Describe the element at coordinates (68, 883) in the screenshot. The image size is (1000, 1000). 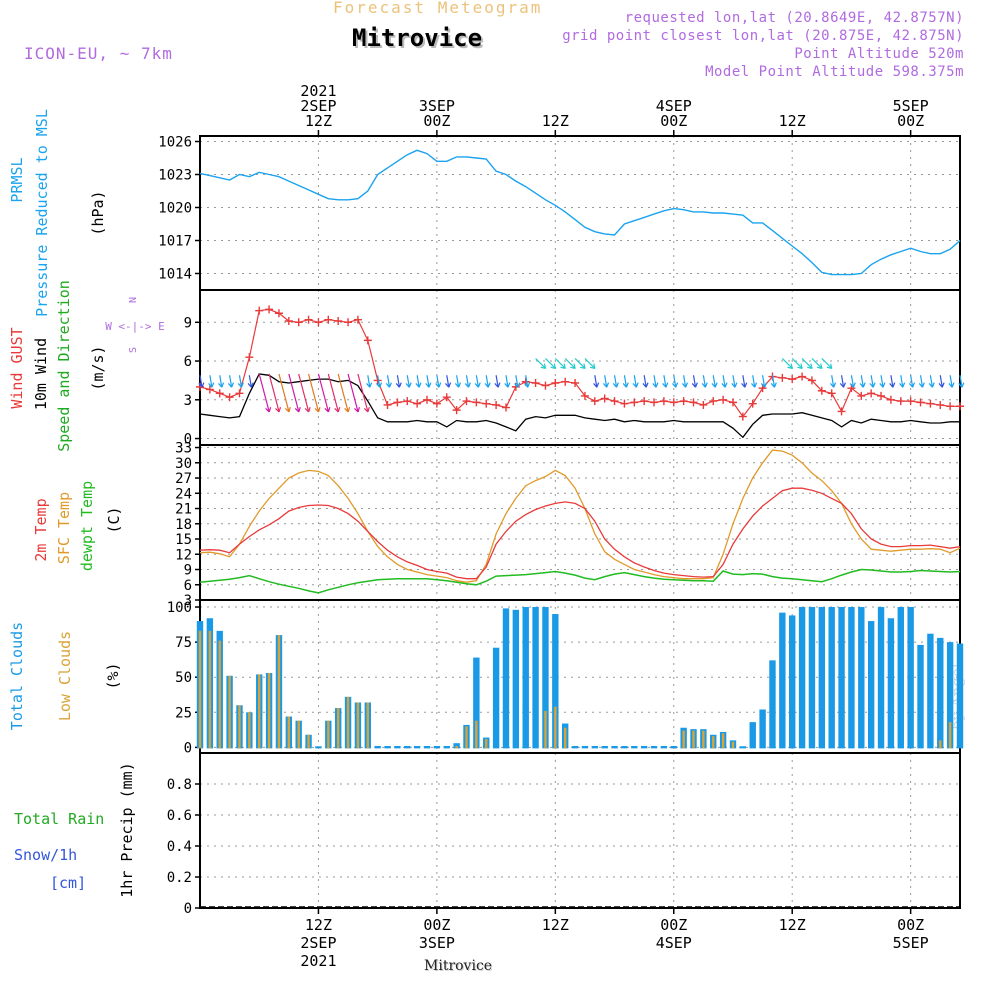
I see `snow-unit-label: [cm]` at that location.